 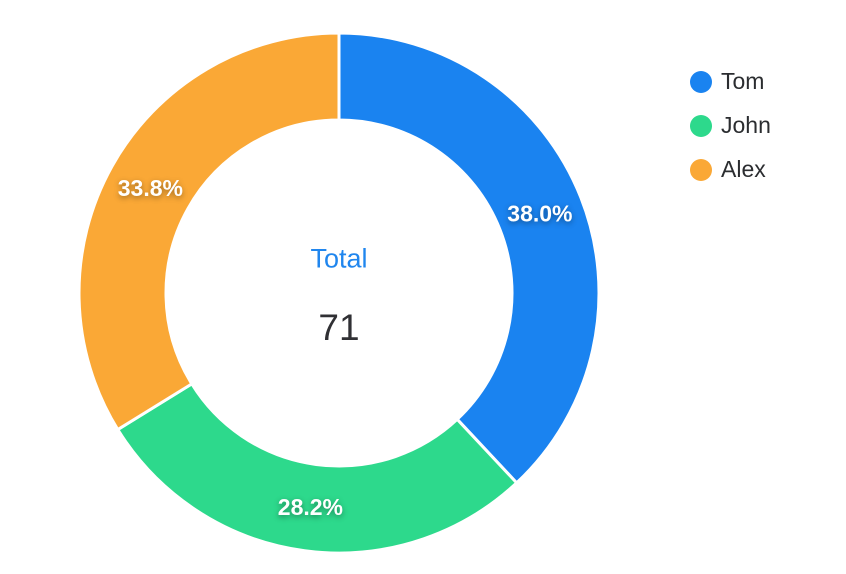 What do you see at coordinates (743, 81) in the screenshot?
I see `legend-label: Tom` at bounding box center [743, 81].